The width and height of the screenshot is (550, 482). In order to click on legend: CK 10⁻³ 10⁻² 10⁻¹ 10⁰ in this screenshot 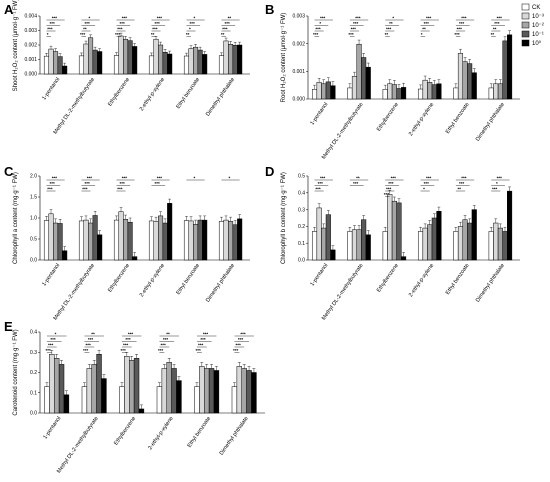, I will do `click(532, 25)`.